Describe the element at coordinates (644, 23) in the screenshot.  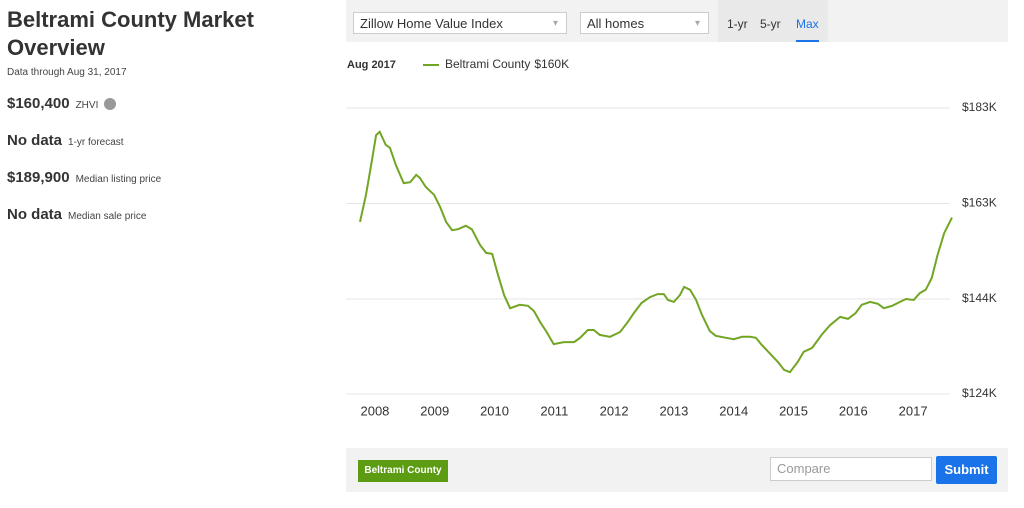
I see `home-type-select: All homes` at that location.